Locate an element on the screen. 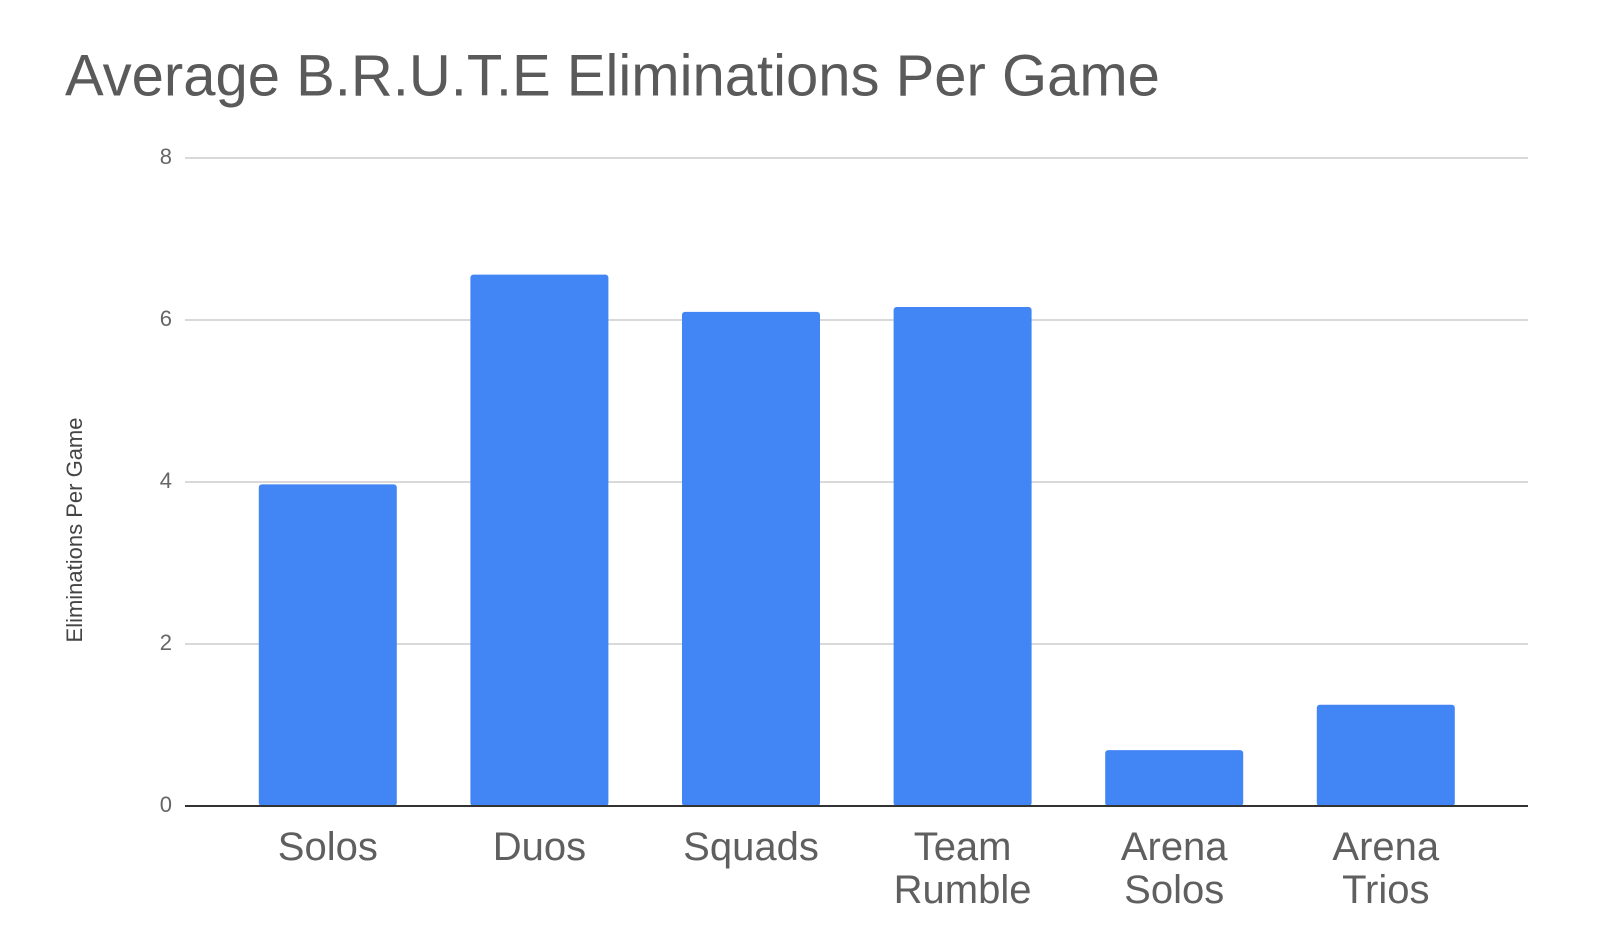  y-tick-label: 8 is located at coordinates (166, 156).